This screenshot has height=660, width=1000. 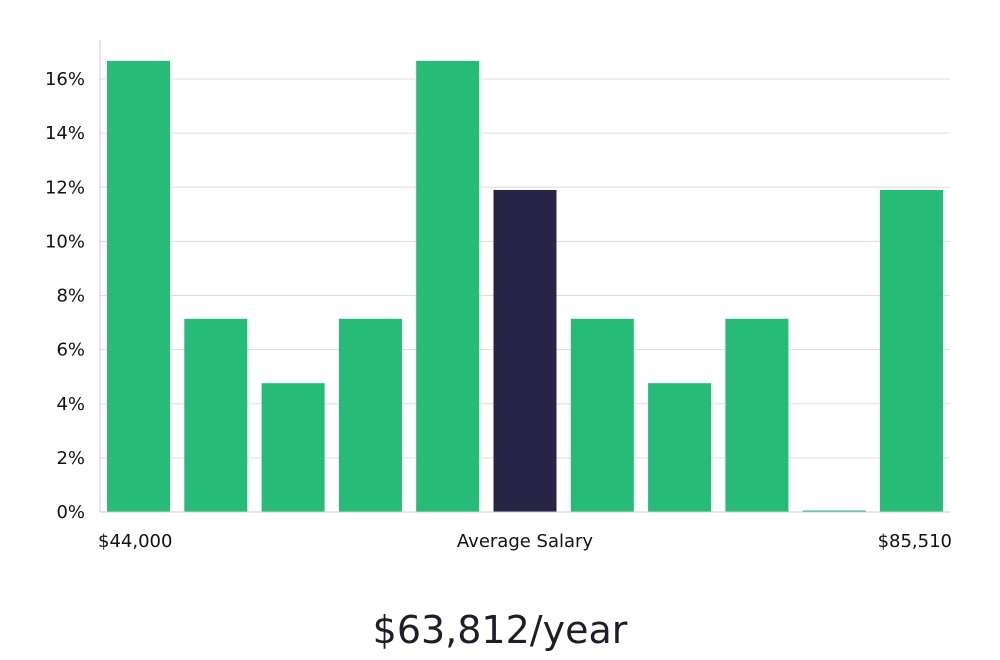 What do you see at coordinates (65, 241) in the screenshot?
I see `y-tick-label: 10%` at bounding box center [65, 241].